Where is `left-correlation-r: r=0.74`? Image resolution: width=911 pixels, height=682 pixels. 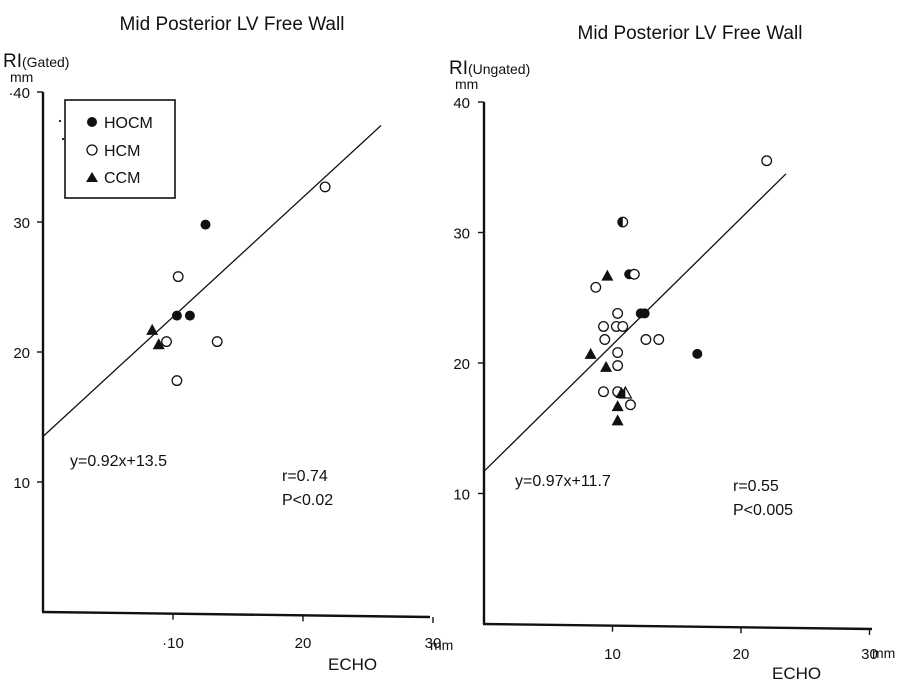
left-correlation-r: r=0.74 is located at coordinates (305, 476).